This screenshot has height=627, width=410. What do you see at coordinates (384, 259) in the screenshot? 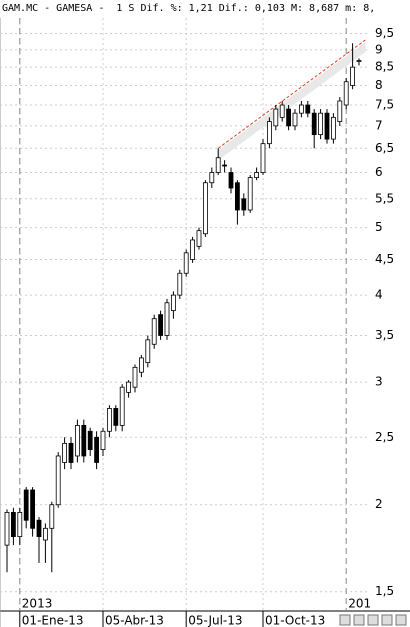
I see `y-tick-label: 4,5` at bounding box center [384, 259].